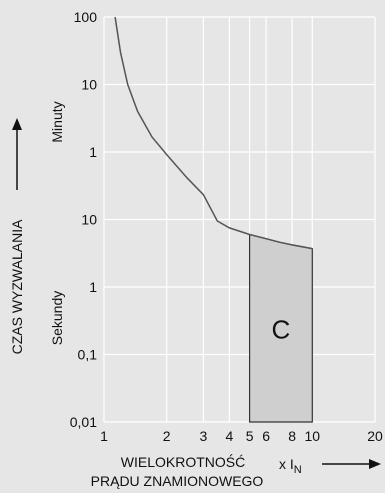 Image resolution: width=385 pixels, height=493 pixels. I want to click on x-axis-unit-sub: N, so click(298, 470).